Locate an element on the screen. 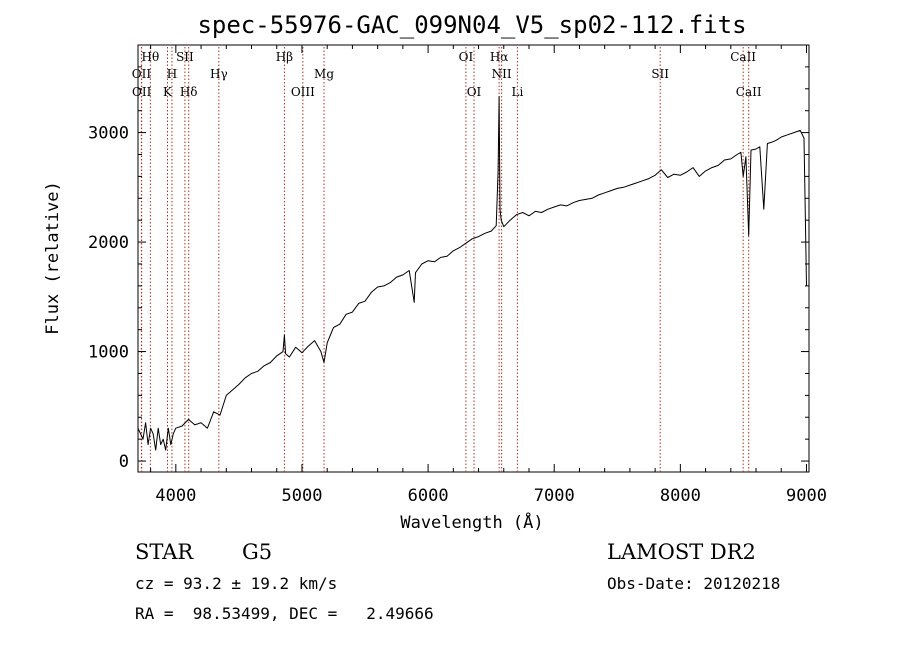 The height and width of the screenshot is (649, 900). x-tick-label: 5000 is located at coordinates (301, 496).